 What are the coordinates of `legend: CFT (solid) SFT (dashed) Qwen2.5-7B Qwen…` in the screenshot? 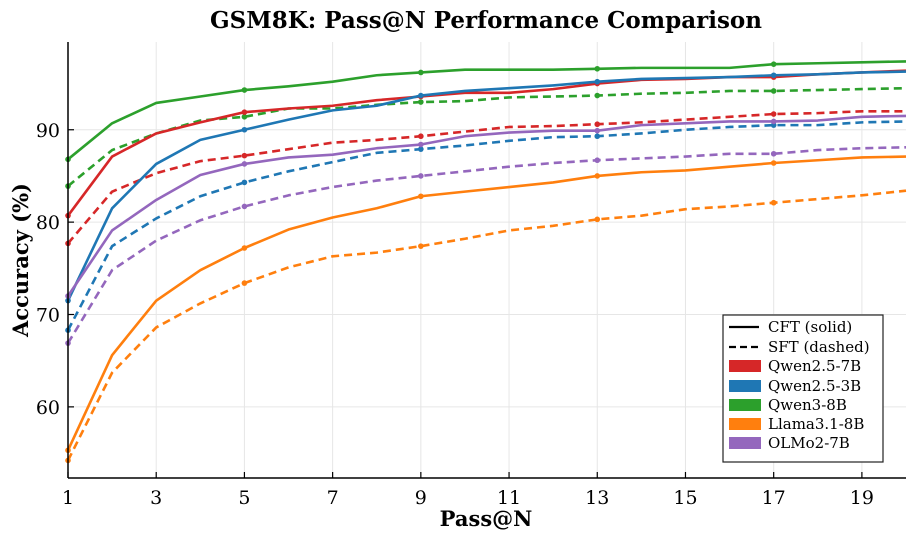 It's located at (803, 388).